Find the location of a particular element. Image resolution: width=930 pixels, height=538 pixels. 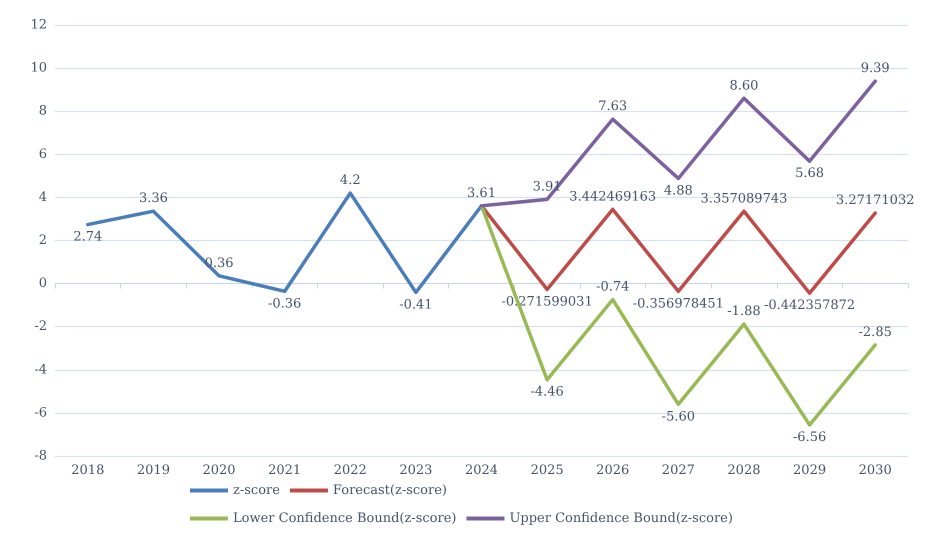

legend-label: Lower Confidence Bound(z-score) is located at coordinates (344, 518).